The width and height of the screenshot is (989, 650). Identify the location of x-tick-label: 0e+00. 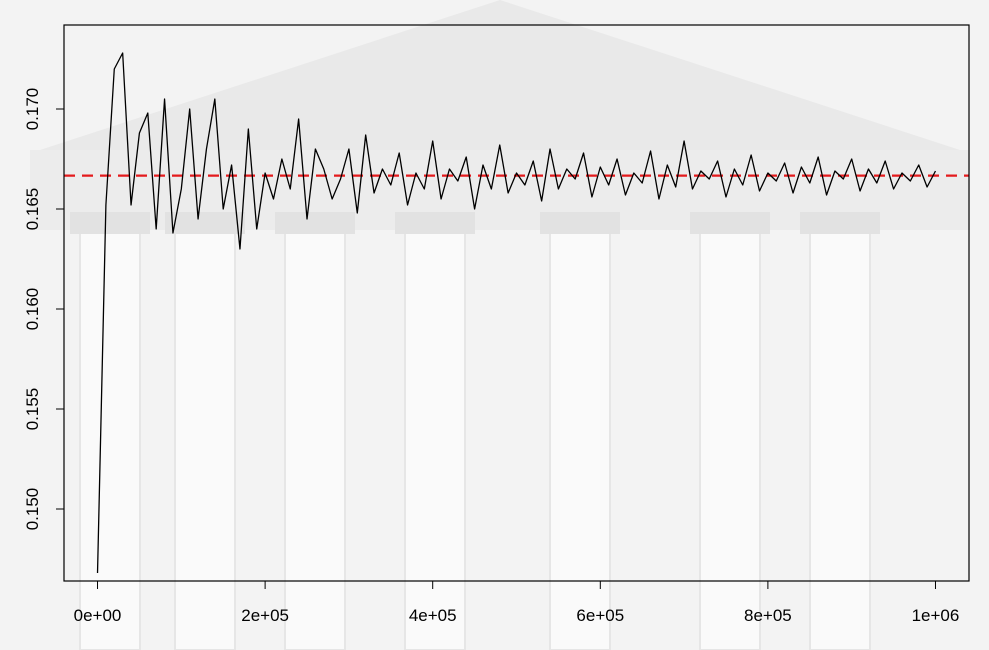
(98, 615).